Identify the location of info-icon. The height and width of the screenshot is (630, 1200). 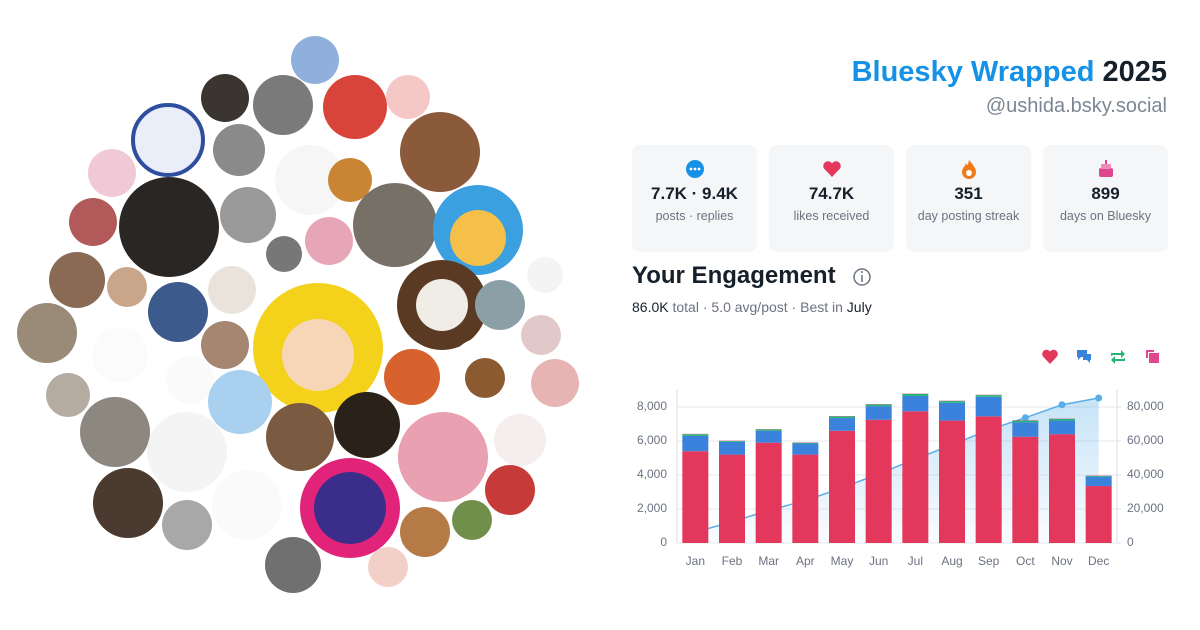
(862, 277).